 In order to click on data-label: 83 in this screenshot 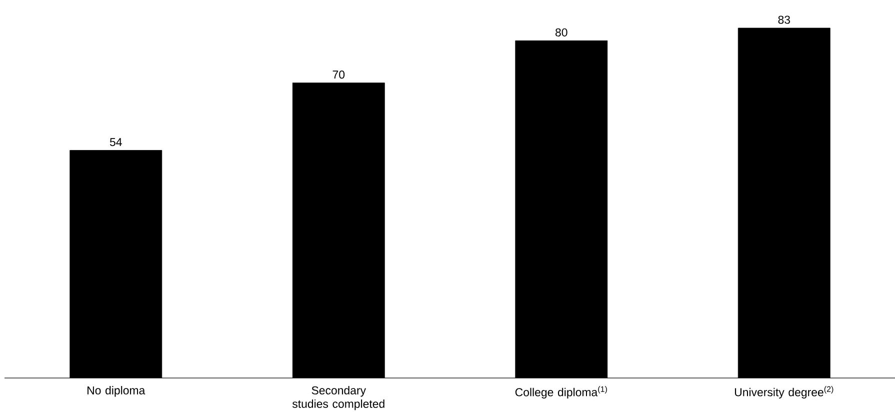, I will do `click(784, 20)`.